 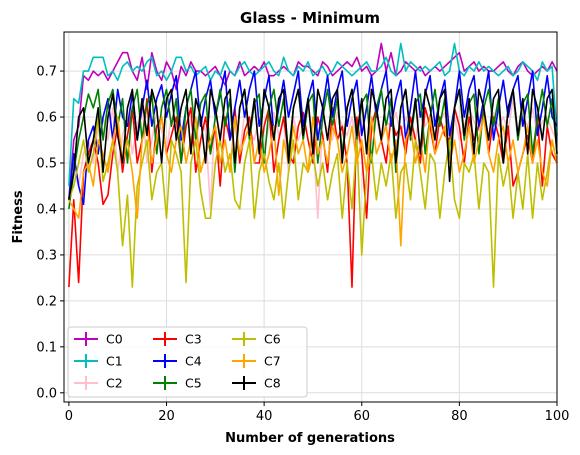 I want to click on legend: C0 C1 C2 C3 C4 C5 C6 C7 C8, so click(x=187, y=362).